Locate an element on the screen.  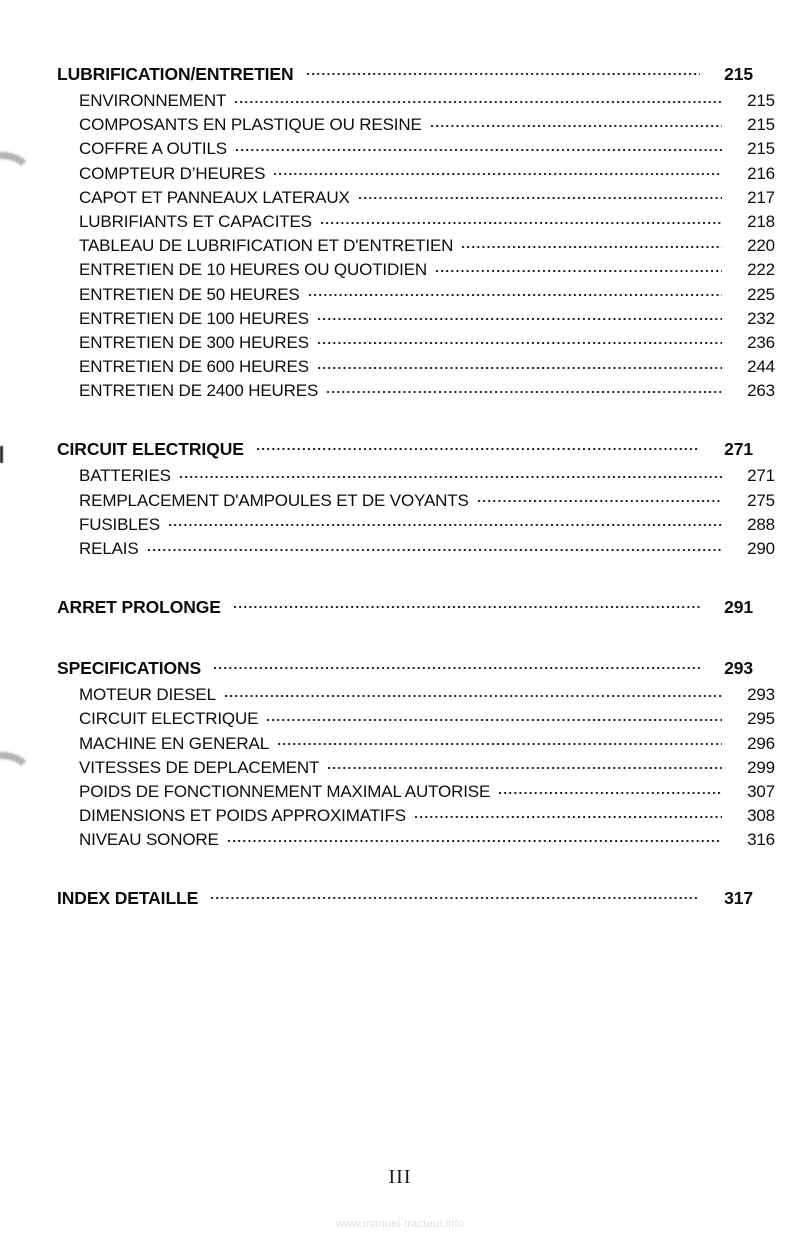
toc-entry-label: VITESSES DE DEPLACEMENT is located at coordinates (199, 767).